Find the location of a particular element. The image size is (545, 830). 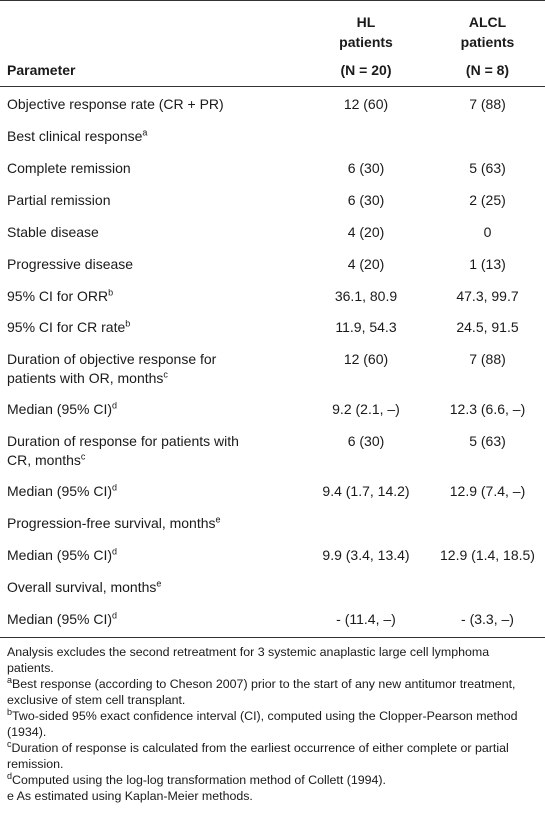

row-parameter: Duration of objective response for is located at coordinates (112, 359).